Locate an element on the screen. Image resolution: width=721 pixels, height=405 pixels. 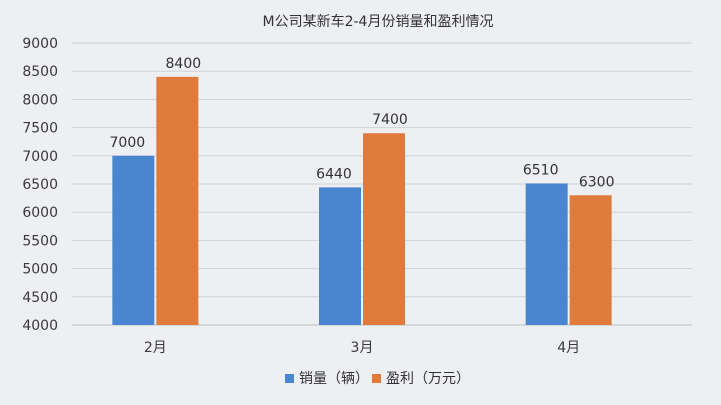
chart-title: M公司某新车2-4月份销量和盈利情况 is located at coordinates (378, 21).